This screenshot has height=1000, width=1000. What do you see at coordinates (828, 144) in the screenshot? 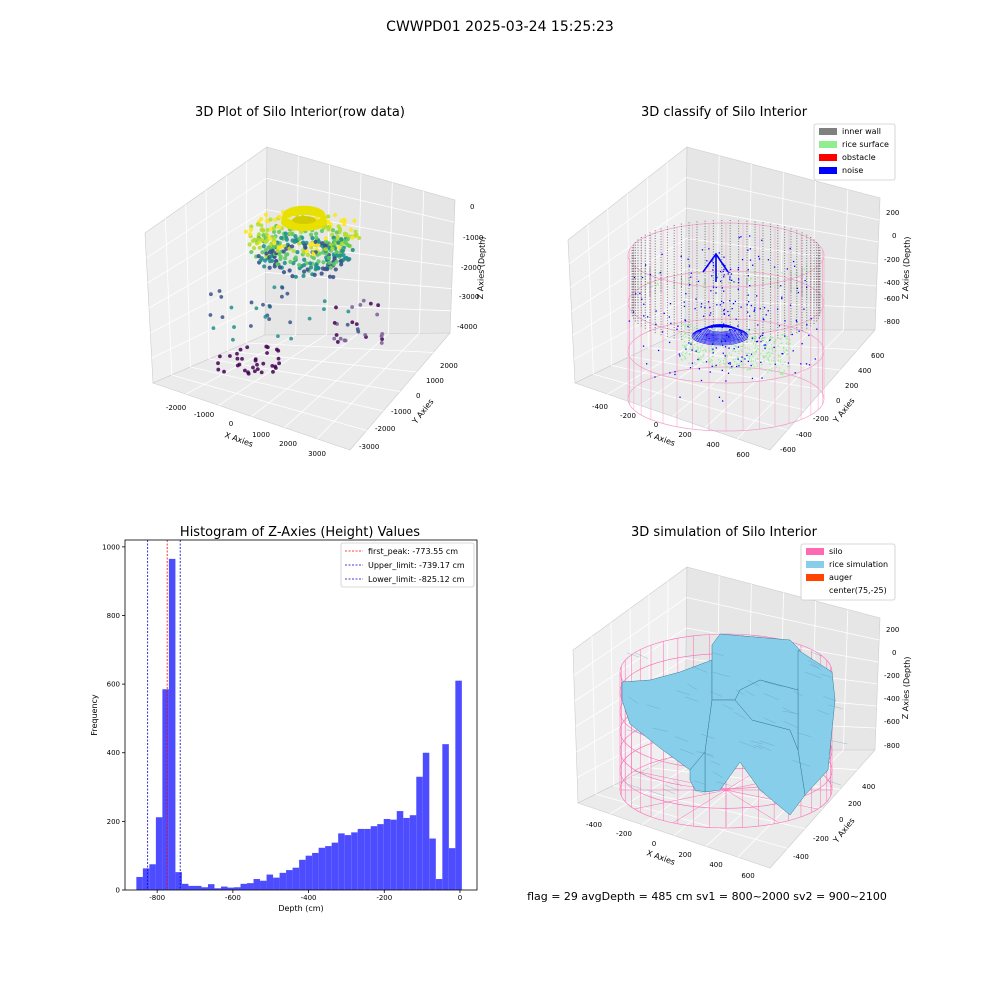
I see `legend-swatch-rice-surface` at bounding box center [828, 144].